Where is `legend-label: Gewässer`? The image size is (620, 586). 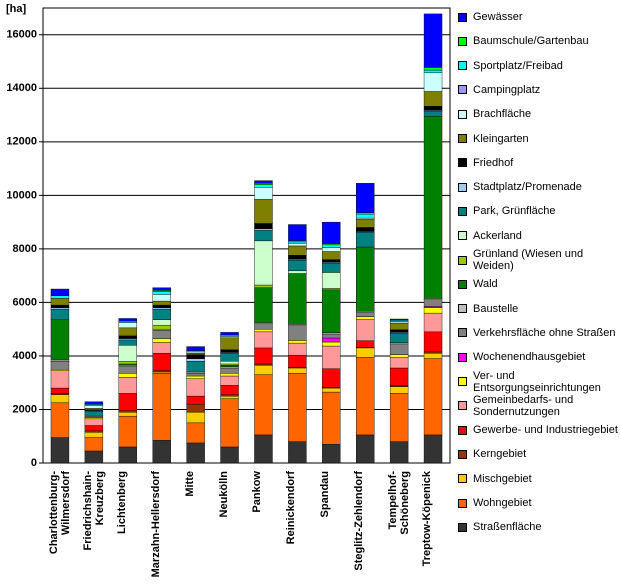
legend-label: Gewässer is located at coordinates (498, 17).